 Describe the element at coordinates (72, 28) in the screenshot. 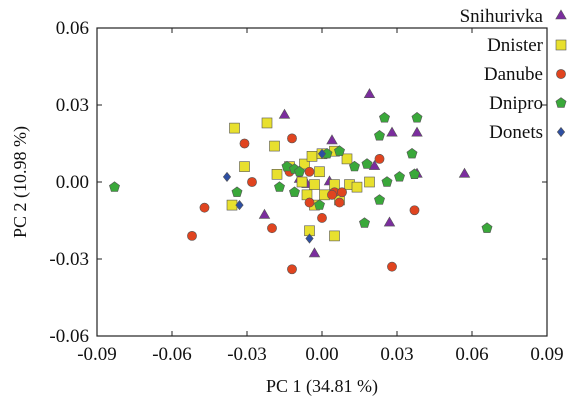

I see `y-tick-label: 0.06` at that location.